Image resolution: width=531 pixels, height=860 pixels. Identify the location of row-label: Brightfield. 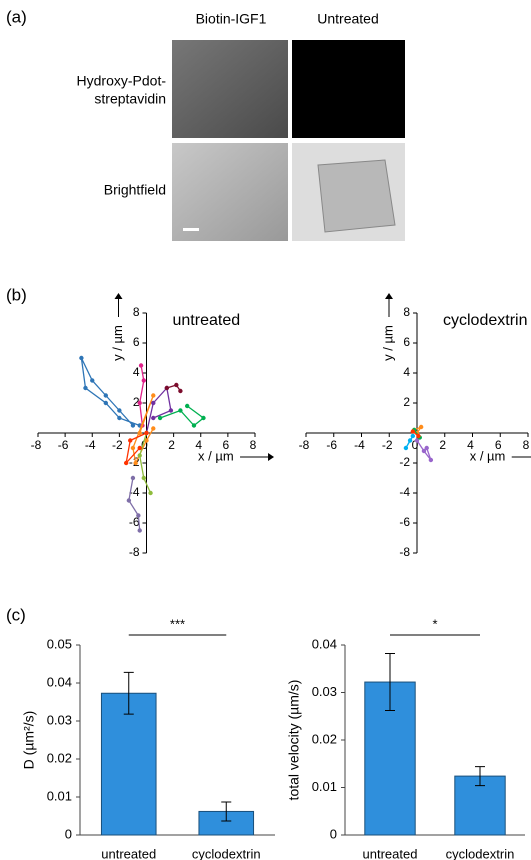
(135, 190).